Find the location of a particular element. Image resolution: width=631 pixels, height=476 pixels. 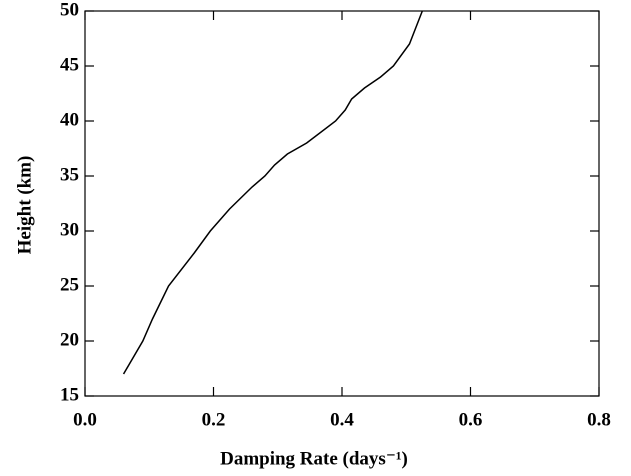

x-tick-label: 0.2 is located at coordinates (214, 419).